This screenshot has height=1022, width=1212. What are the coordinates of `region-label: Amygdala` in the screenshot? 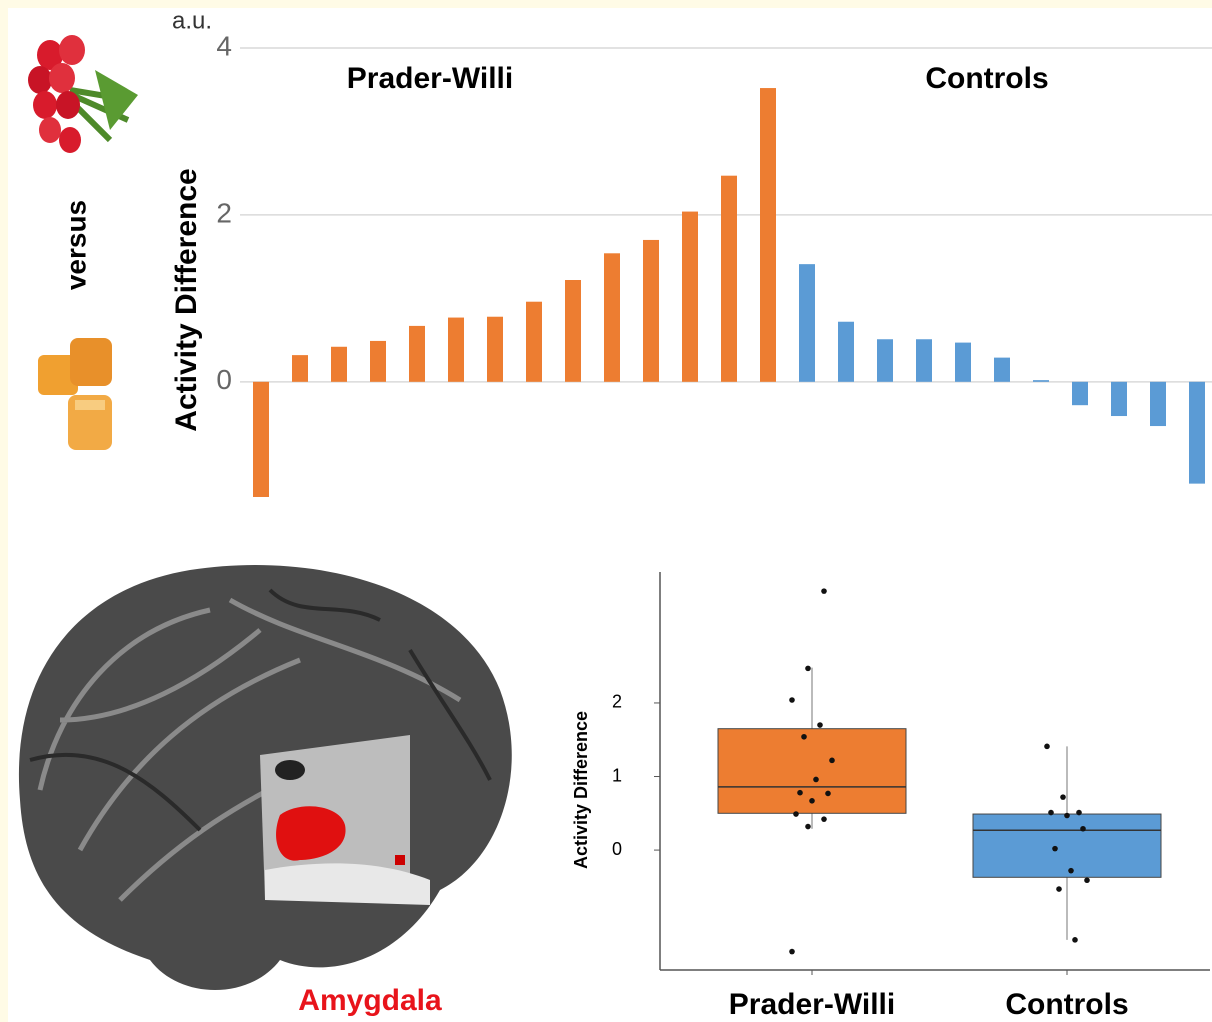 It's located at (370, 1000).